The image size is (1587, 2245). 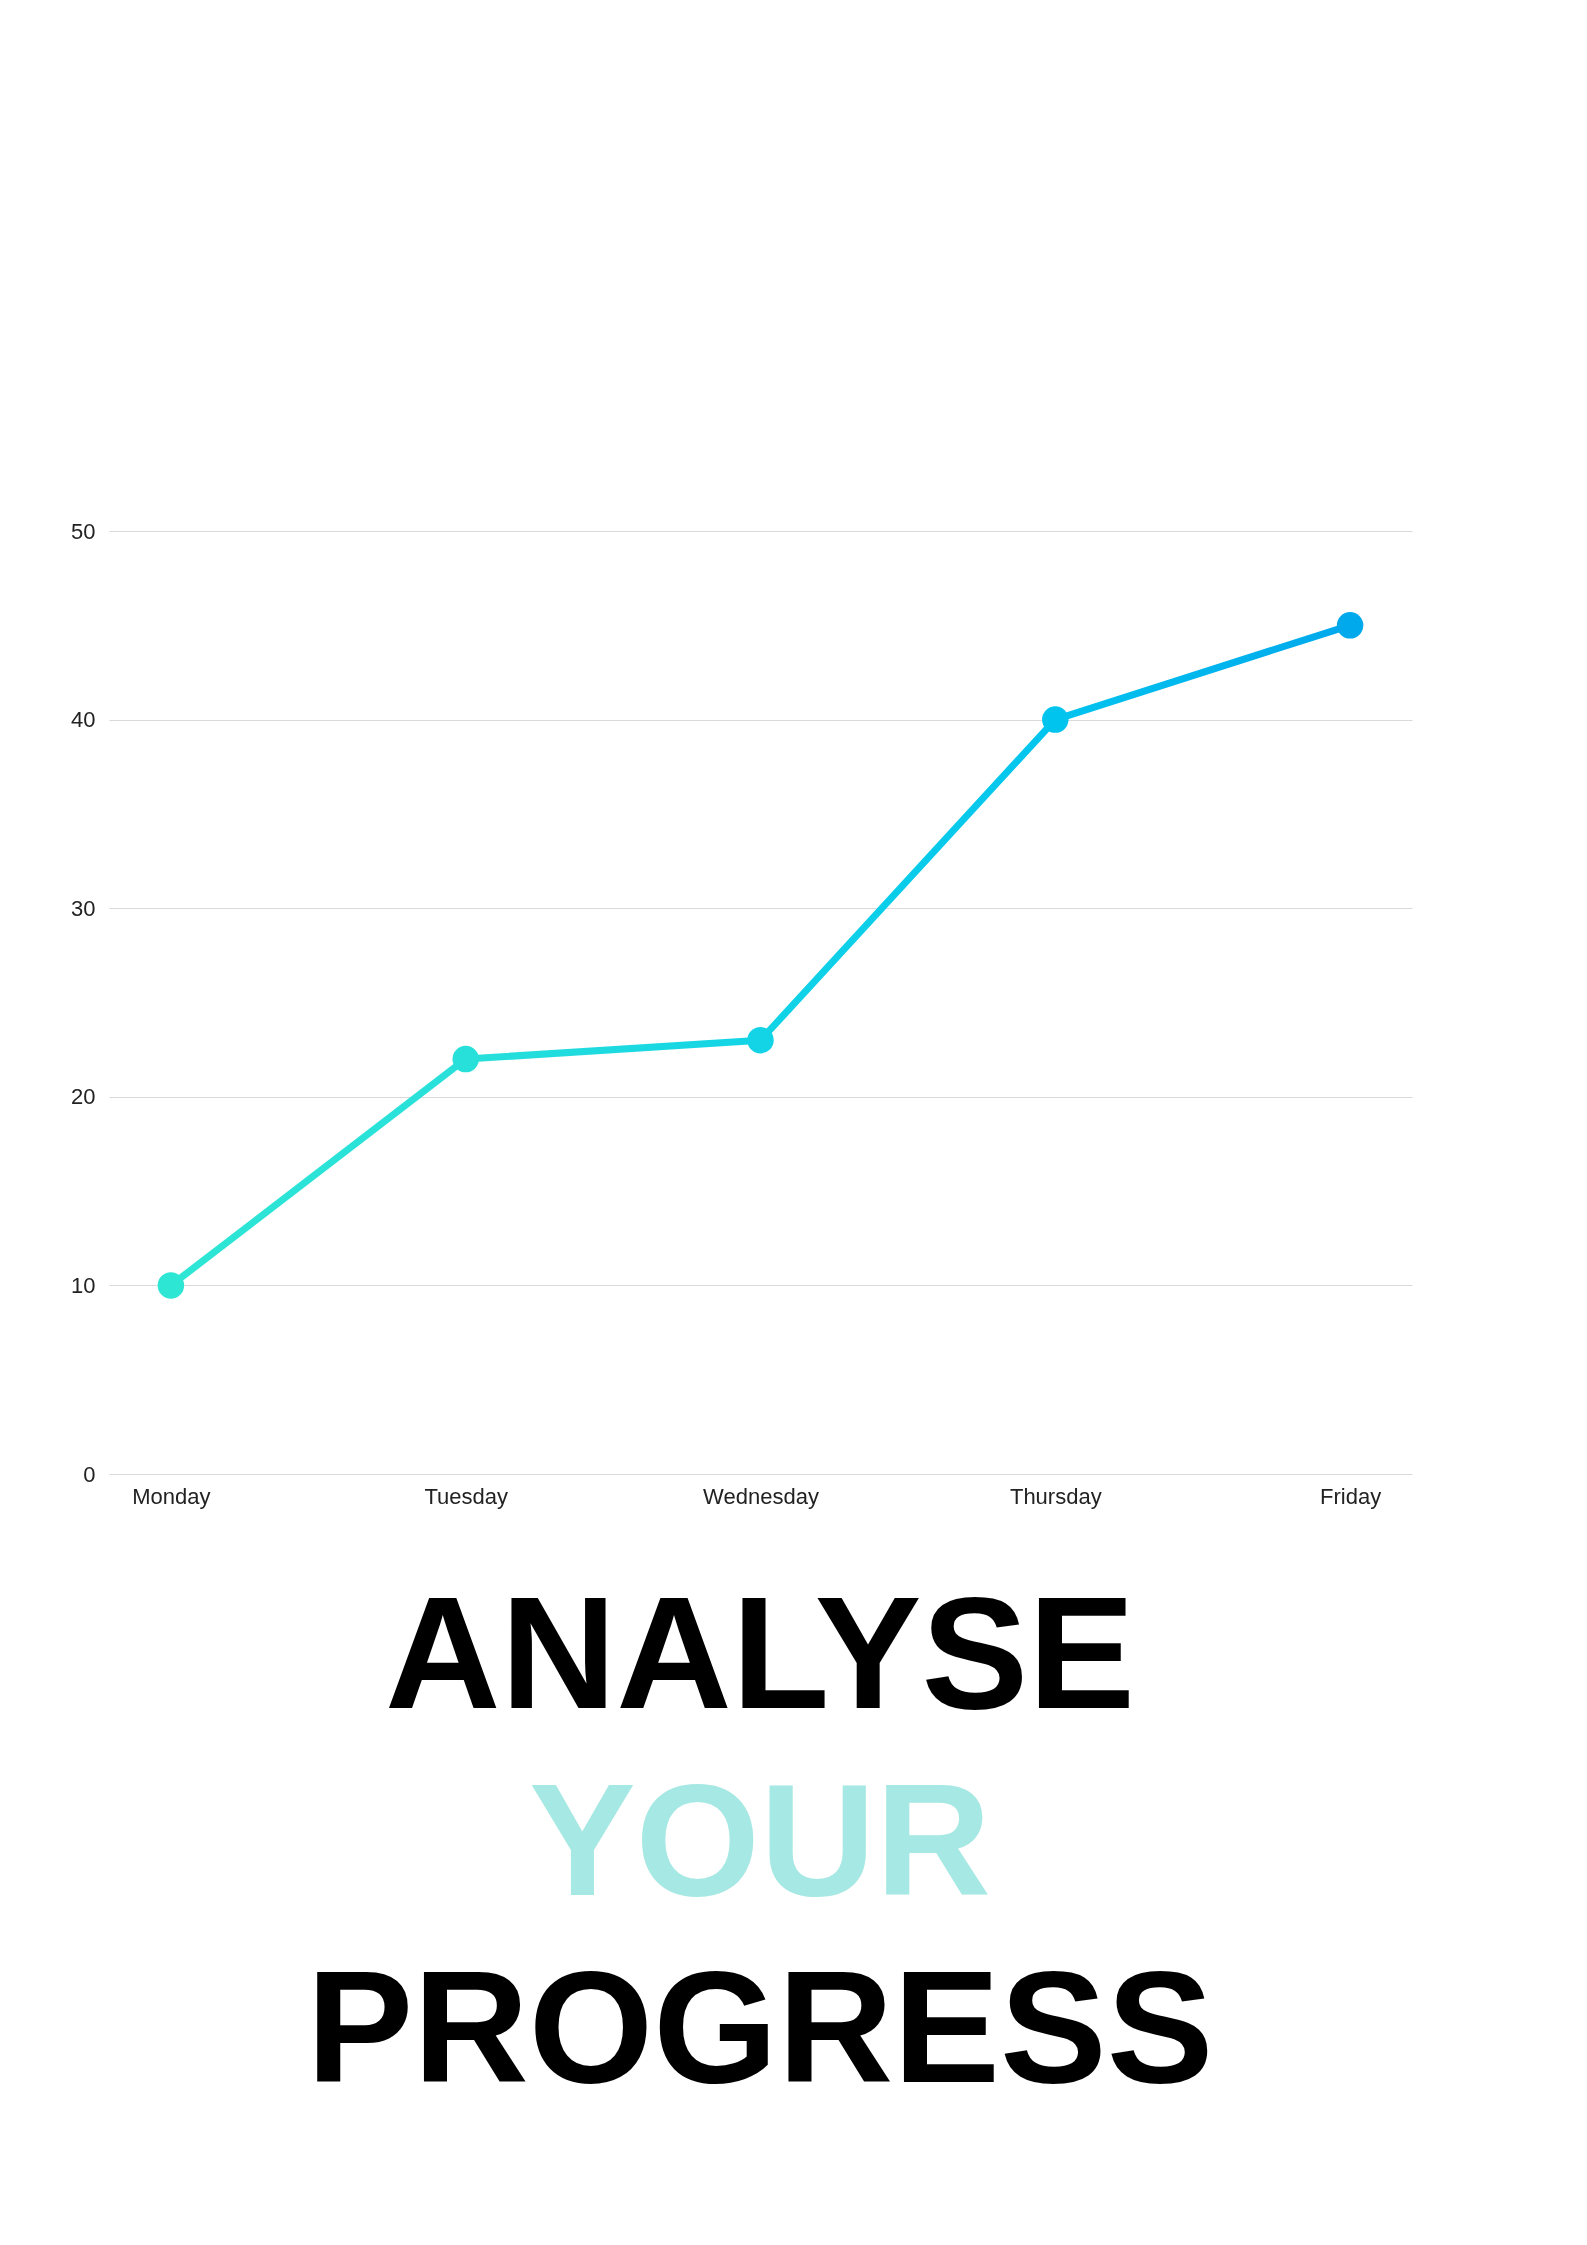 I want to click on y-tick-label: 10, so click(x=83, y=1285).